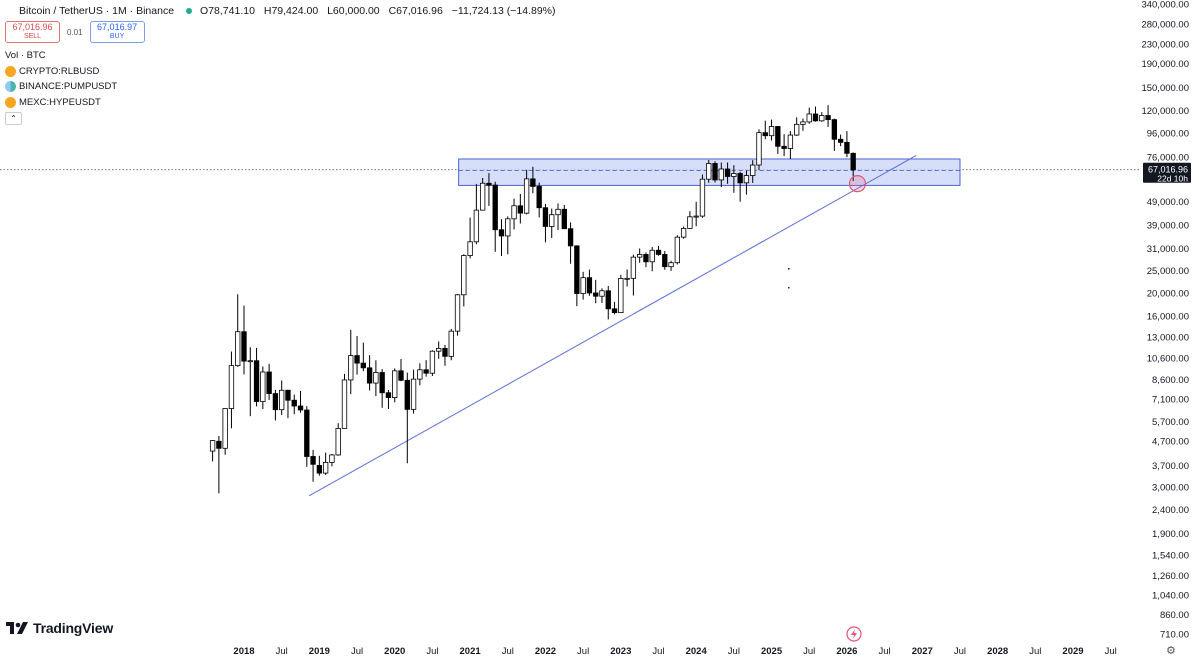 Image resolution: width=1199 pixels, height=659 pixels. Describe the element at coordinates (61, 56) in the screenshot. I see `volume-study: Vol · BTC` at that location.